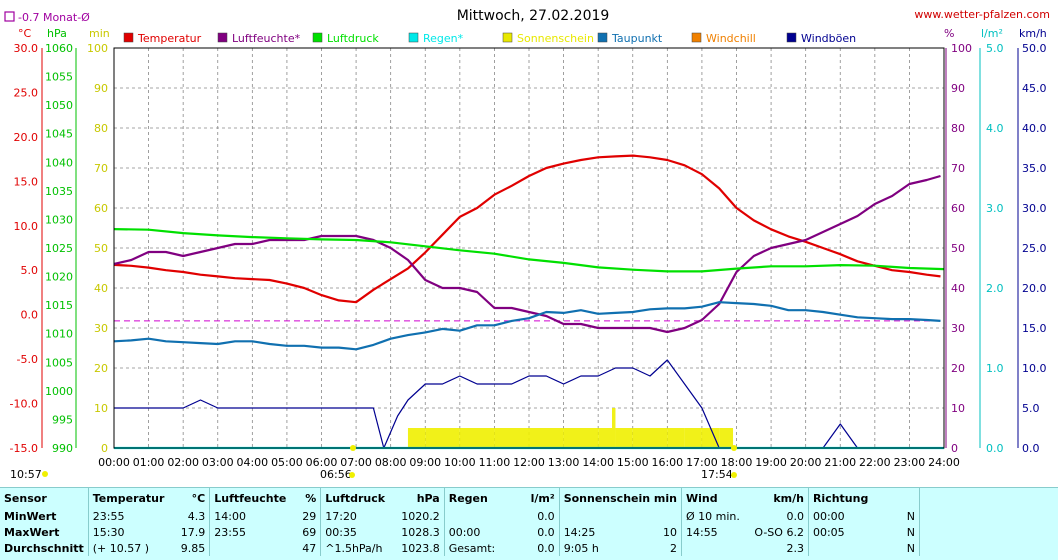  Describe the element at coordinates (309, 532) in the screenshot. I see `stats-cell: 69` at that location.